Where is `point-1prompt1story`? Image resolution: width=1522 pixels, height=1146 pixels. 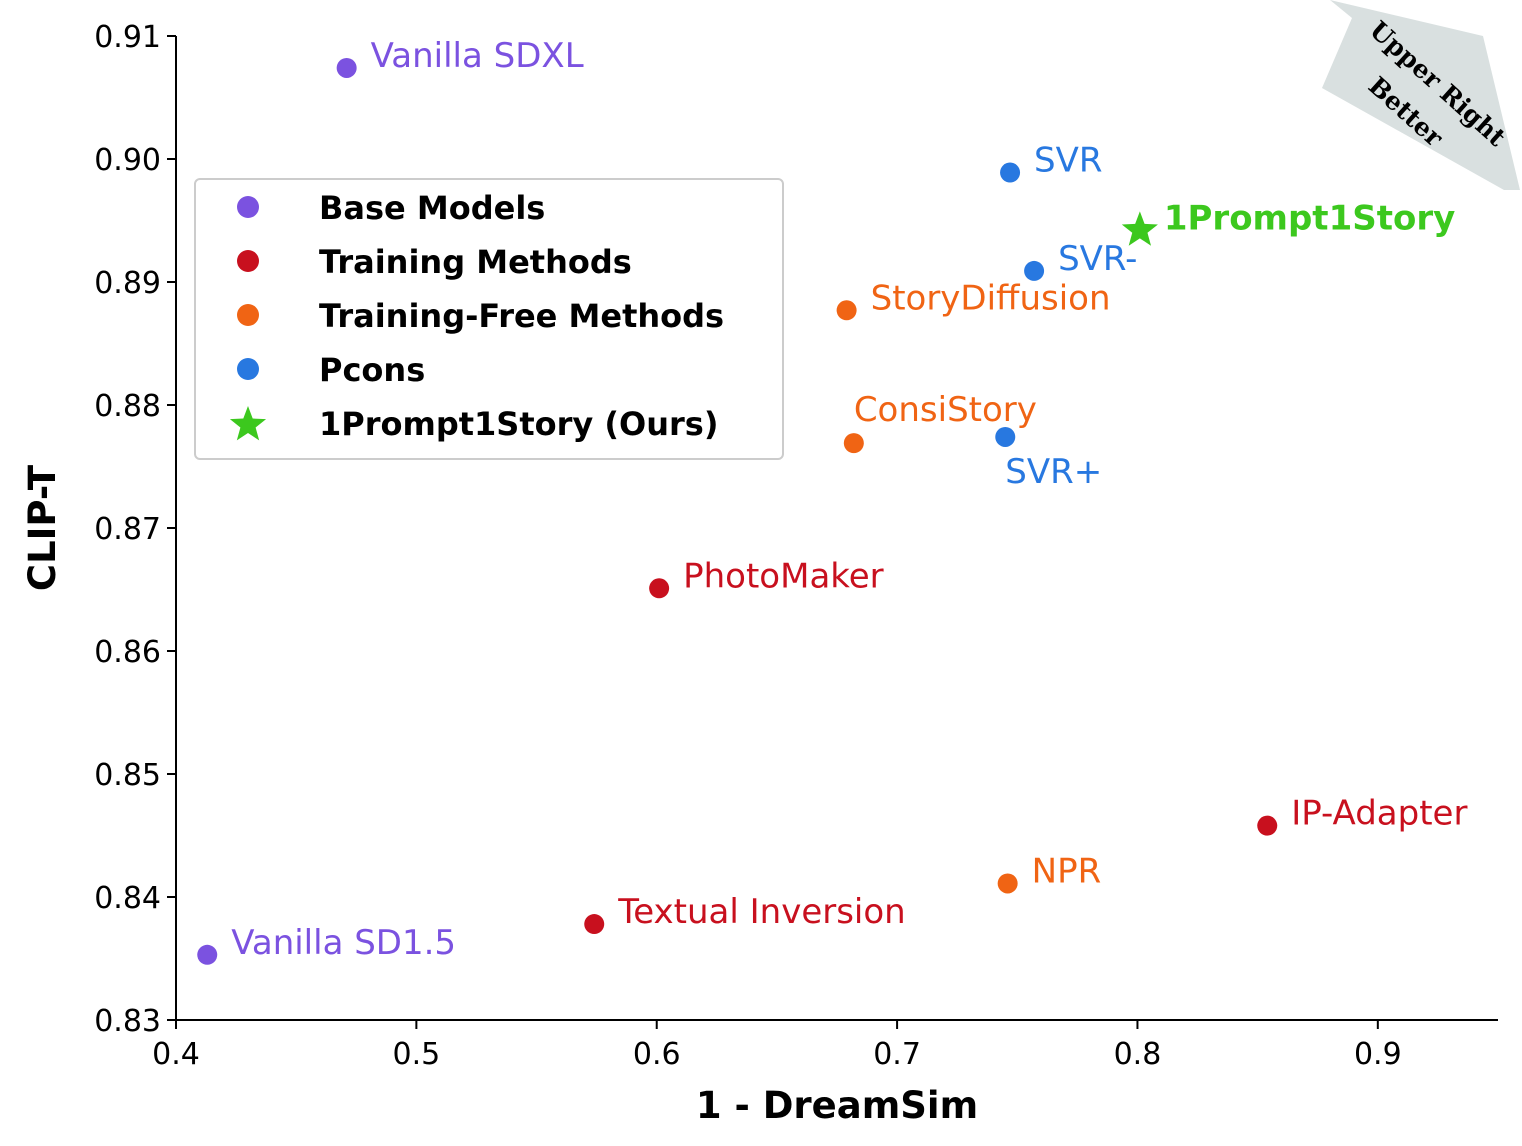 point-1prompt1story is located at coordinates (1139, 228).